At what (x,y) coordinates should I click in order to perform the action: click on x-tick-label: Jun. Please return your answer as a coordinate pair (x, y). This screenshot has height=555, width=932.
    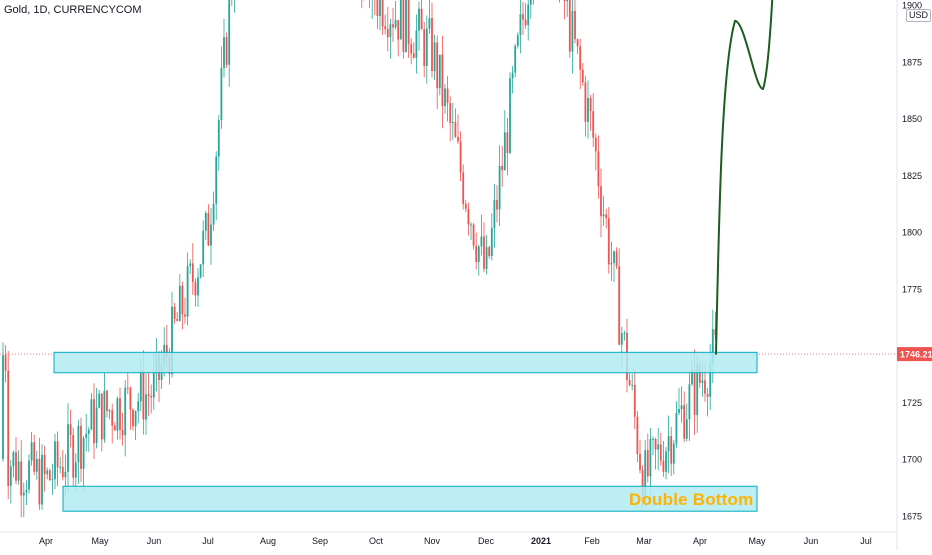
    Looking at the image, I should click on (811, 541).